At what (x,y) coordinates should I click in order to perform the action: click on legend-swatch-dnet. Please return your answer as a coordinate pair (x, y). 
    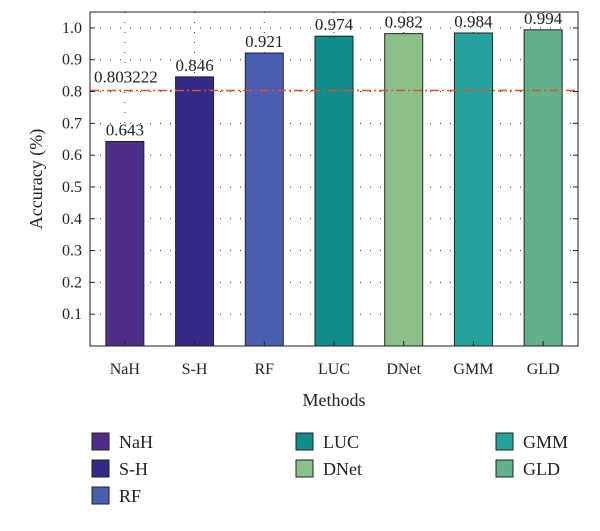
    Looking at the image, I should click on (304, 468).